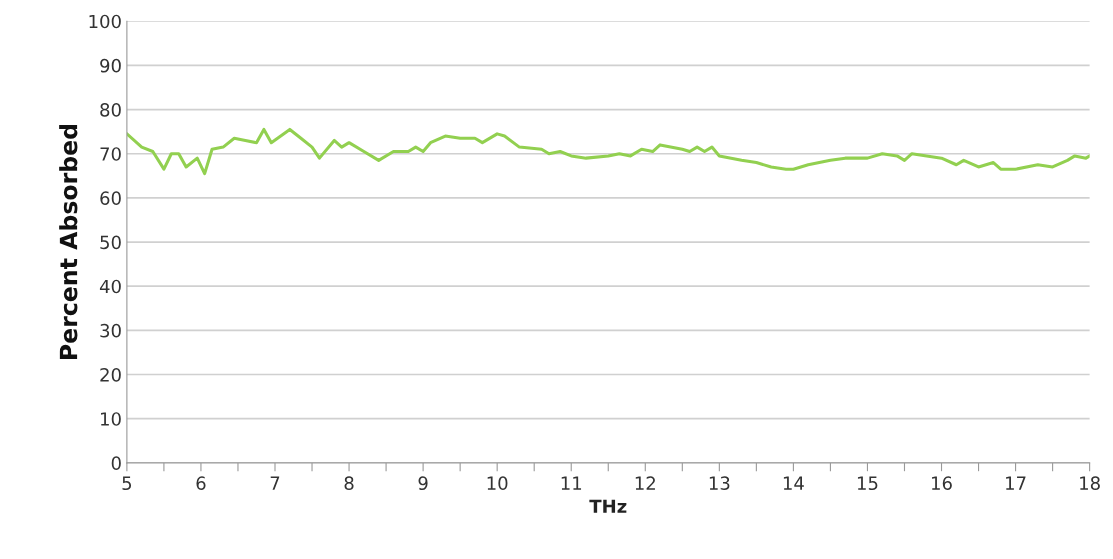 This screenshot has width=1113, height=559. What do you see at coordinates (497, 483) in the screenshot?
I see `x-tick-label: 10` at bounding box center [497, 483].